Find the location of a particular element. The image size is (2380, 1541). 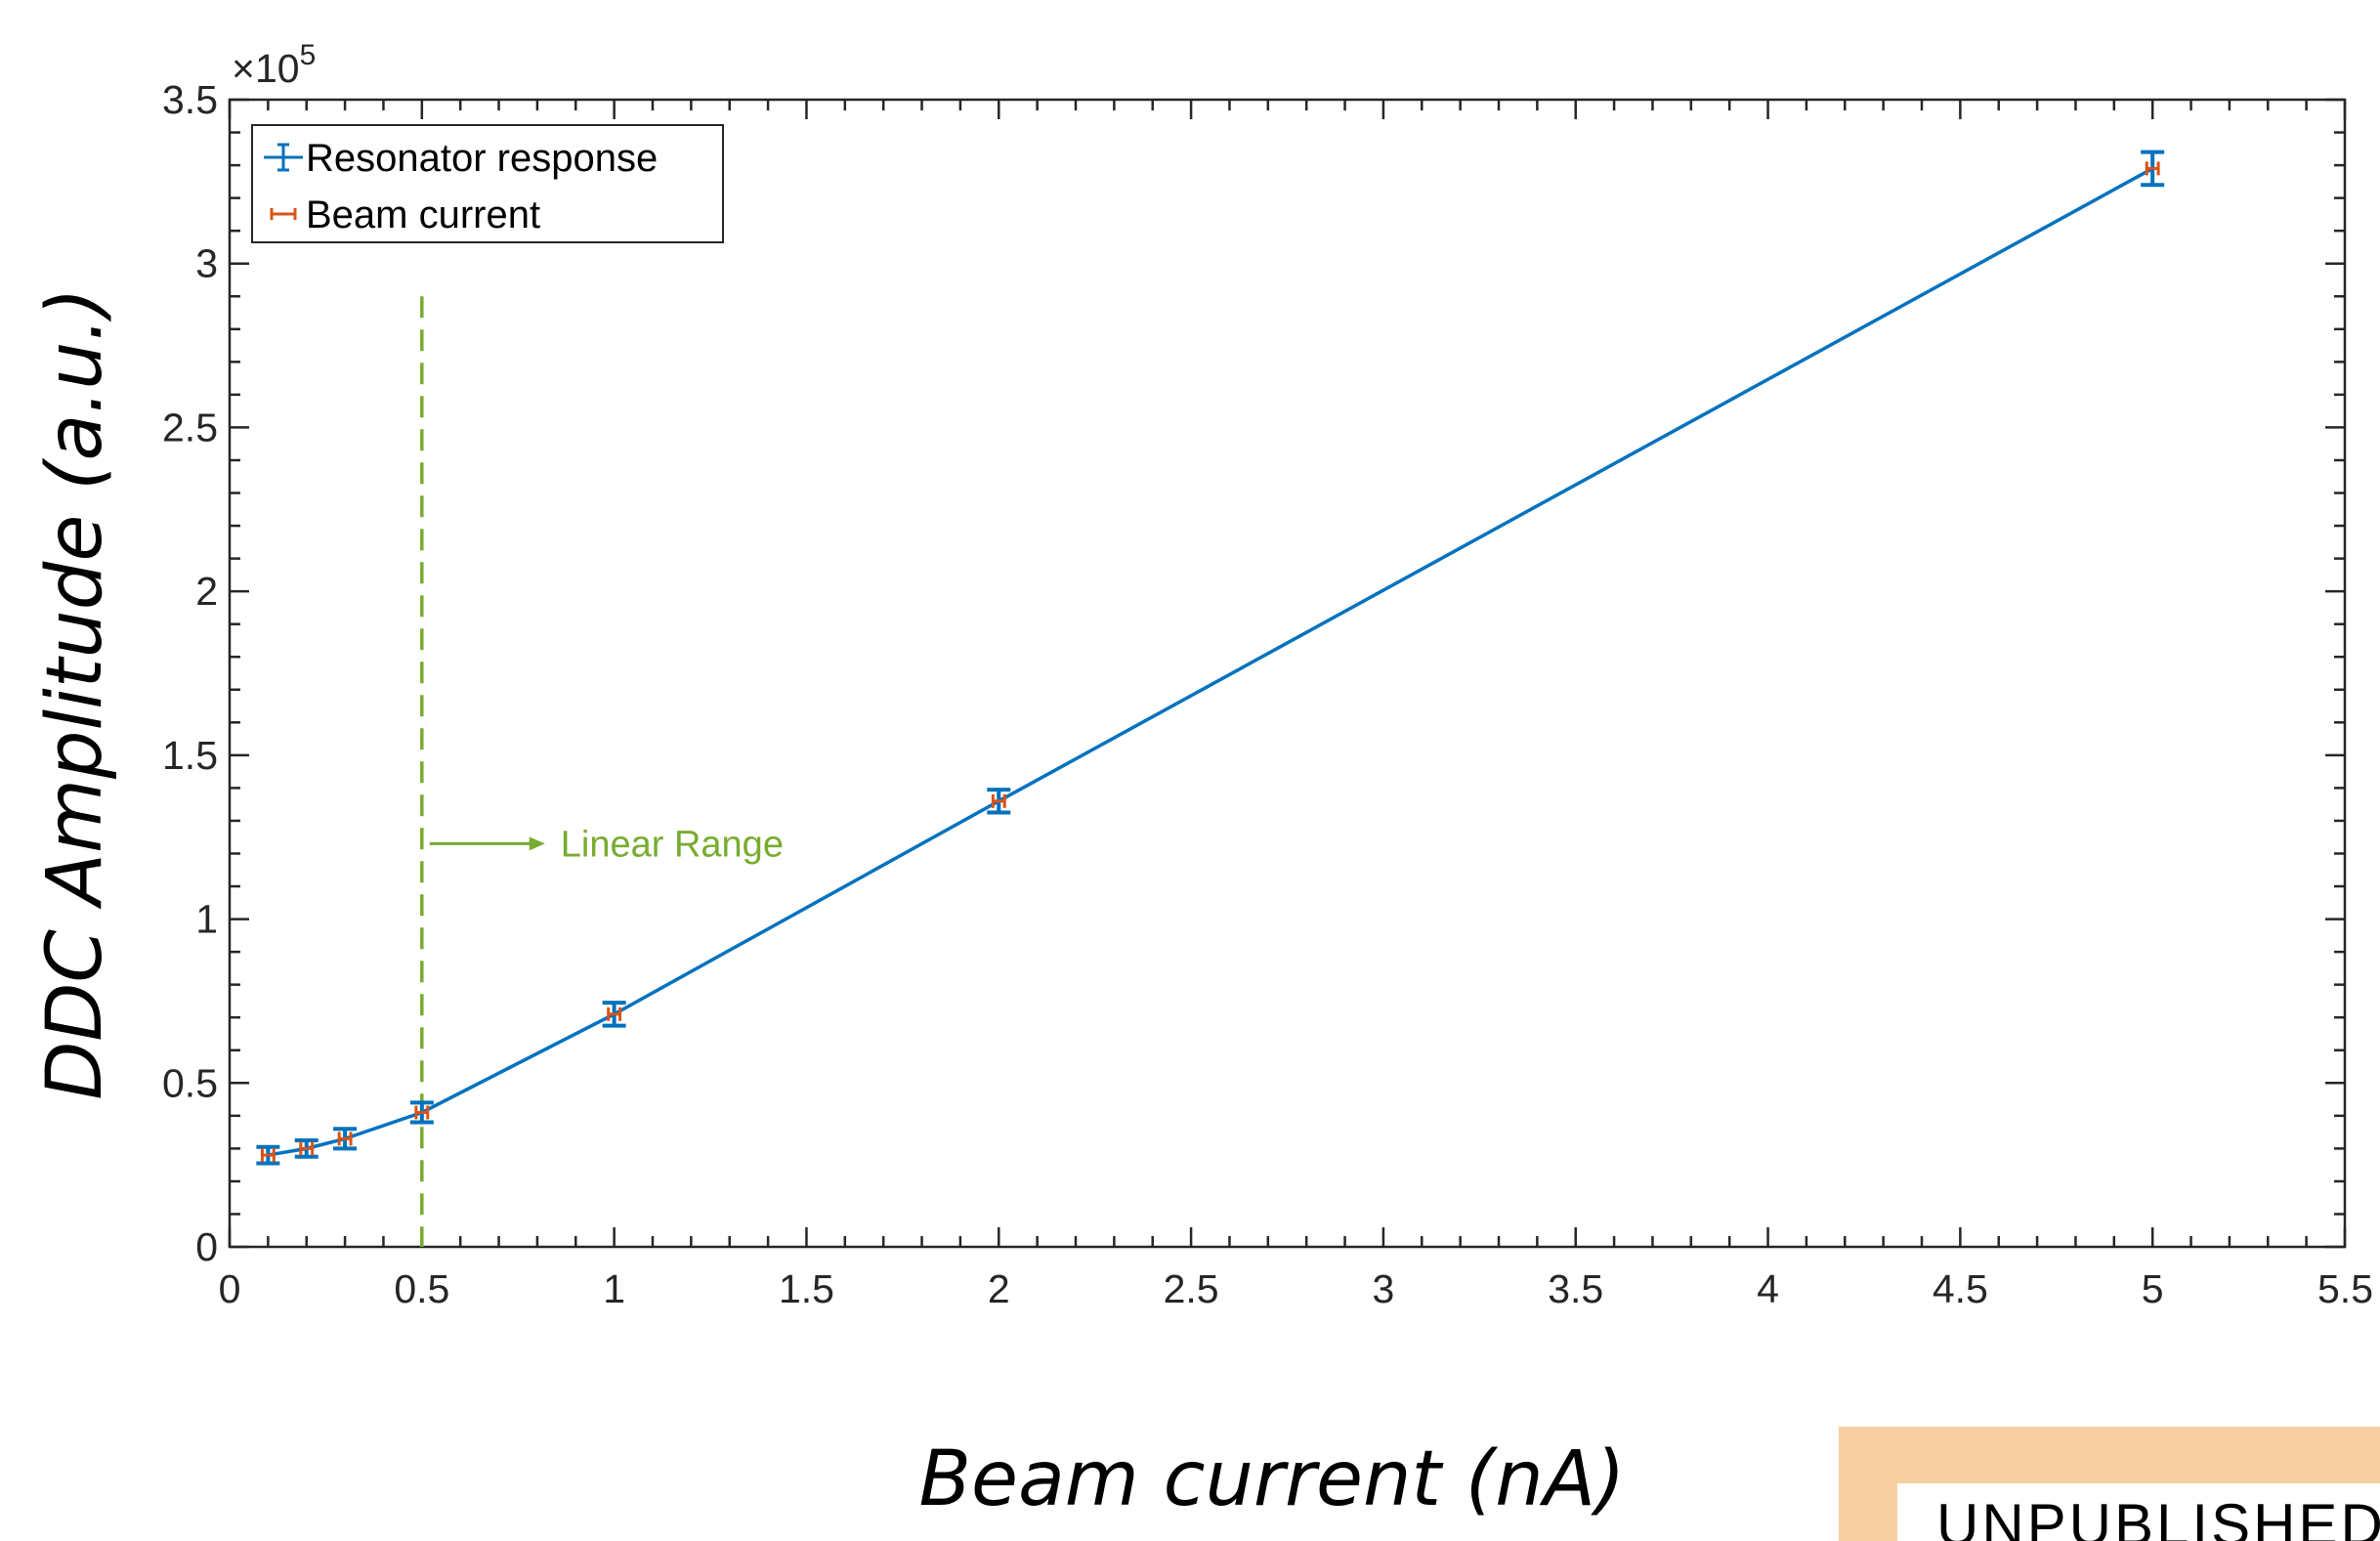

y-axis-title: DDC Amplitude (a.u.) is located at coordinates (75, 693).